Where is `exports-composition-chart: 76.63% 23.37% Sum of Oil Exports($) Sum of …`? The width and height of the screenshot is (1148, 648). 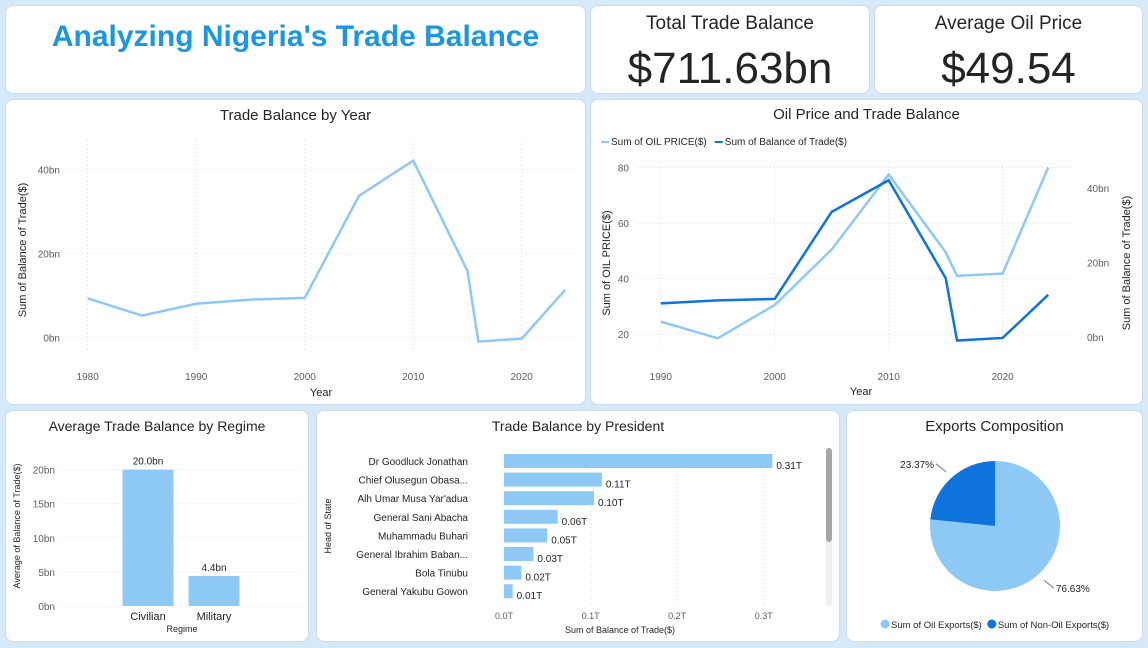
exports-composition-chart: 76.63% 23.37% Sum of Oil Exports($) Sum of … is located at coordinates (995, 526).